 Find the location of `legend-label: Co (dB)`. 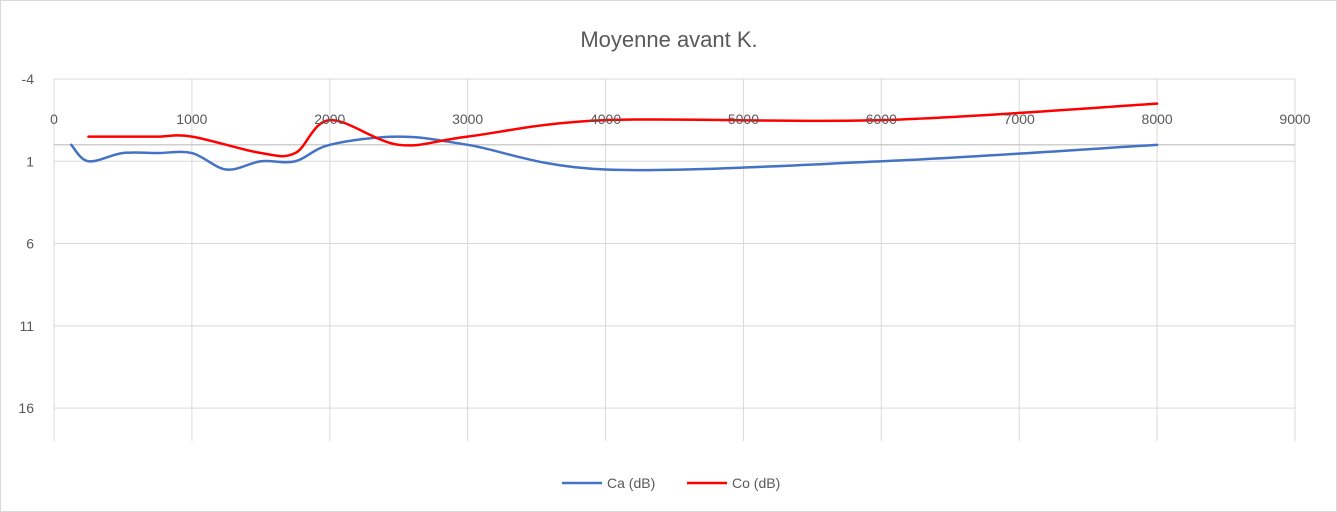

legend-label: Co (dB) is located at coordinates (756, 483).